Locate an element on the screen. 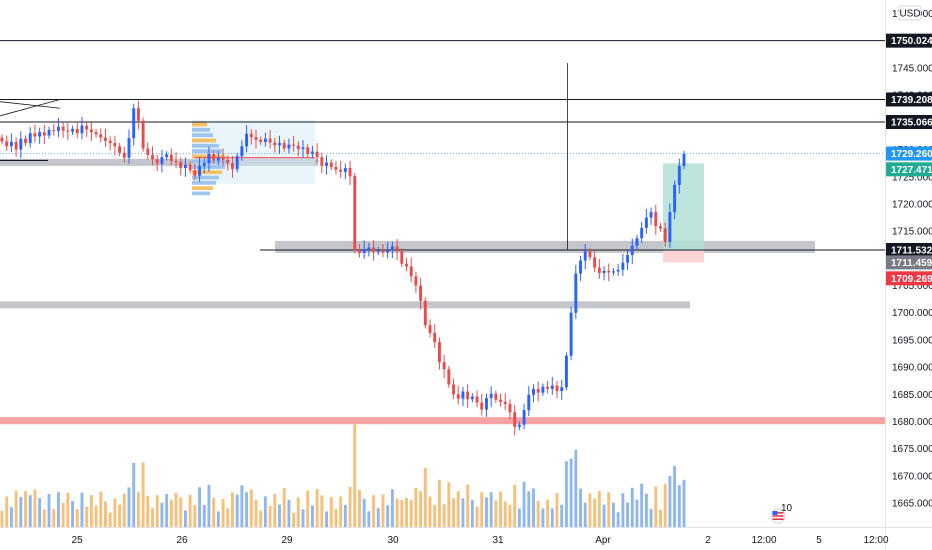 This screenshot has height=550, width=932. price-tag: 1711.532 is located at coordinates (909, 250).